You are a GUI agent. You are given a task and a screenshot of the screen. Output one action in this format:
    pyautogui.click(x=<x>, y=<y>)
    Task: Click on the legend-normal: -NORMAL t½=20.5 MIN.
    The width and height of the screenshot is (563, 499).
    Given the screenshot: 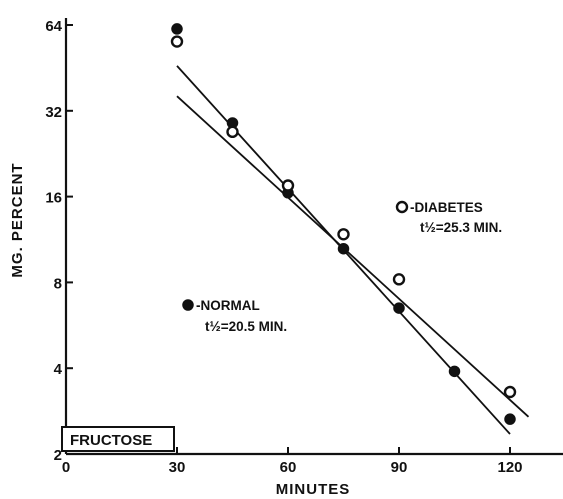 What is the action you would take?
    pyautogui.click(x=234, y=316)
    